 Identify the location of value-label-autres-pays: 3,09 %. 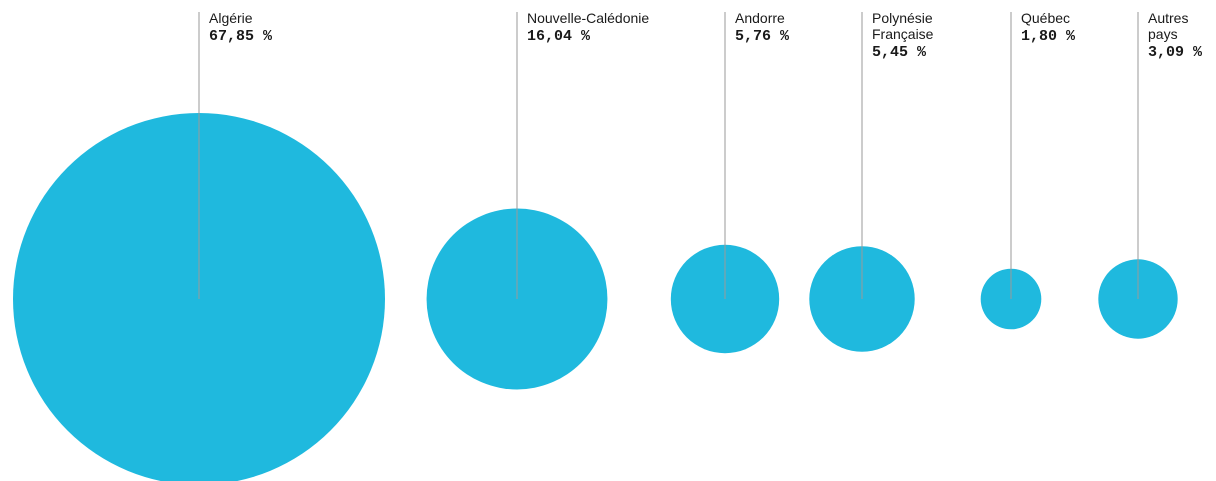
(1175, 52).